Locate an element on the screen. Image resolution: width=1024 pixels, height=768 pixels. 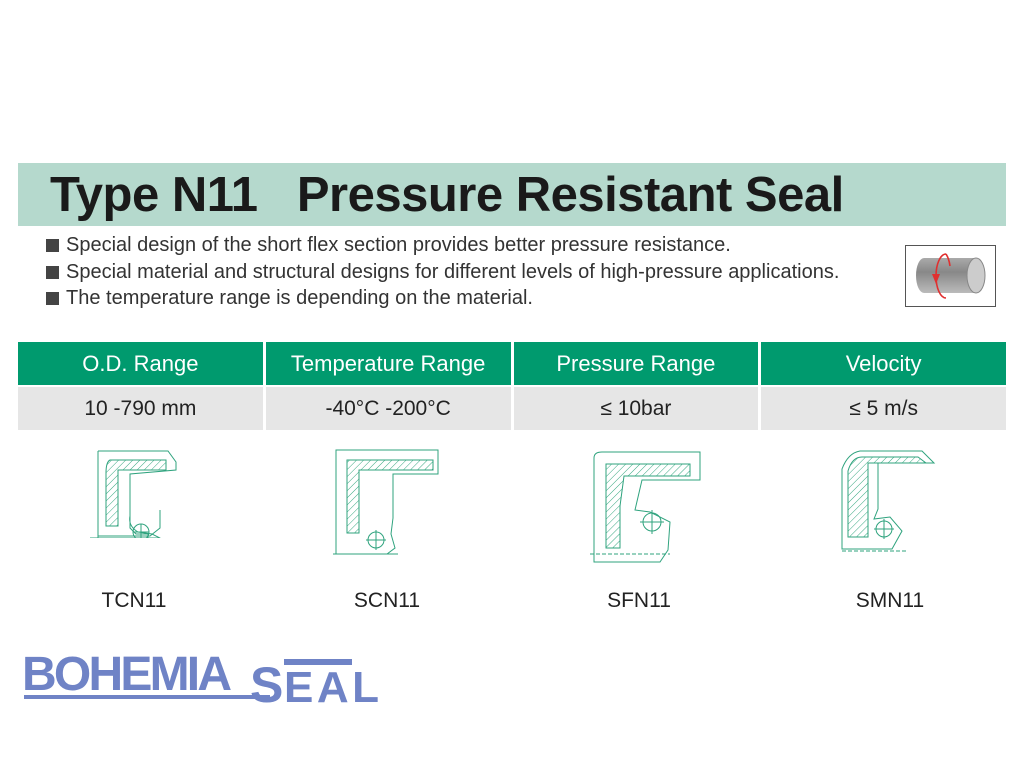
value-pressure-range: ≤ 10bar is located at coordinates (636, 408).